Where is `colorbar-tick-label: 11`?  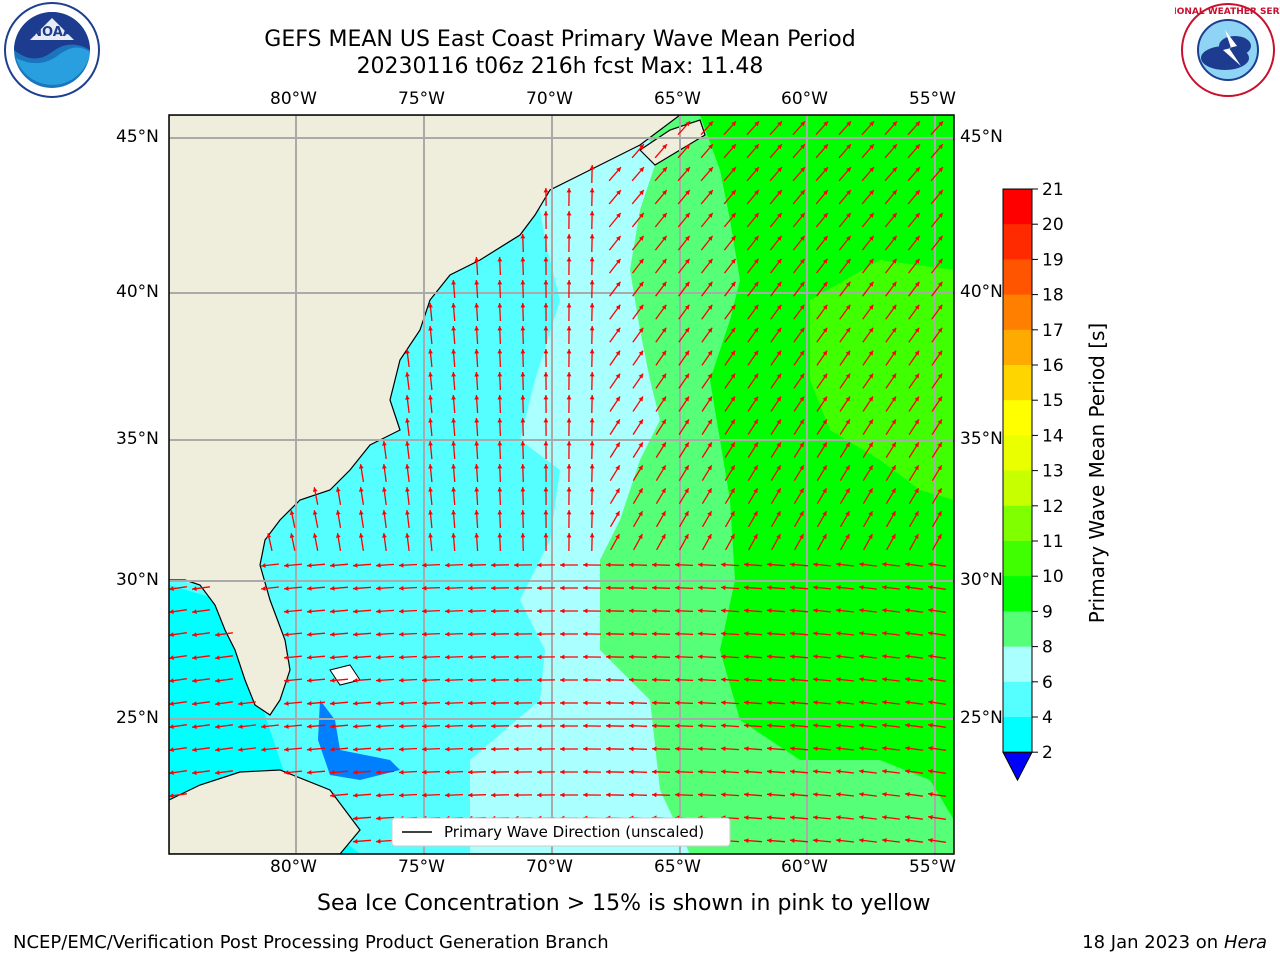
colorbar-tick-label: 11 is located at coordinates (1053, 542).